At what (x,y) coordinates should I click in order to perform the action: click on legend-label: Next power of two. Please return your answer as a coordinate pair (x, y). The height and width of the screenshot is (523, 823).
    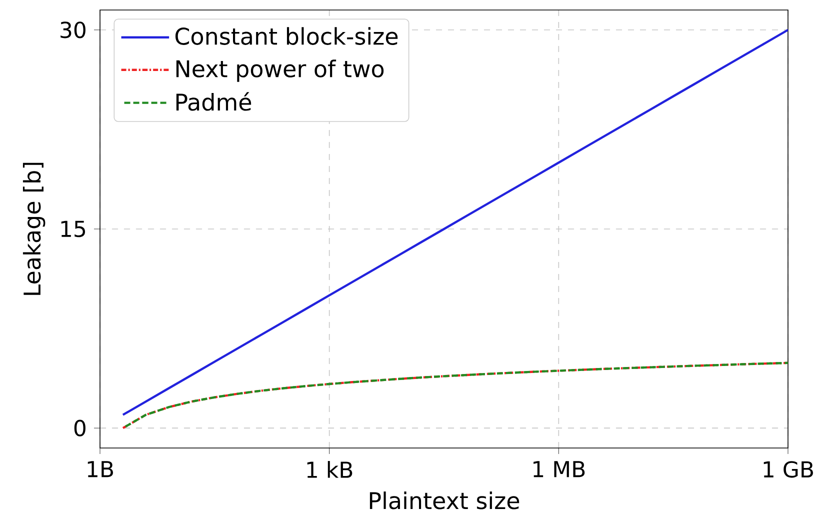
    Looking at the image, I should click on (280, 71).